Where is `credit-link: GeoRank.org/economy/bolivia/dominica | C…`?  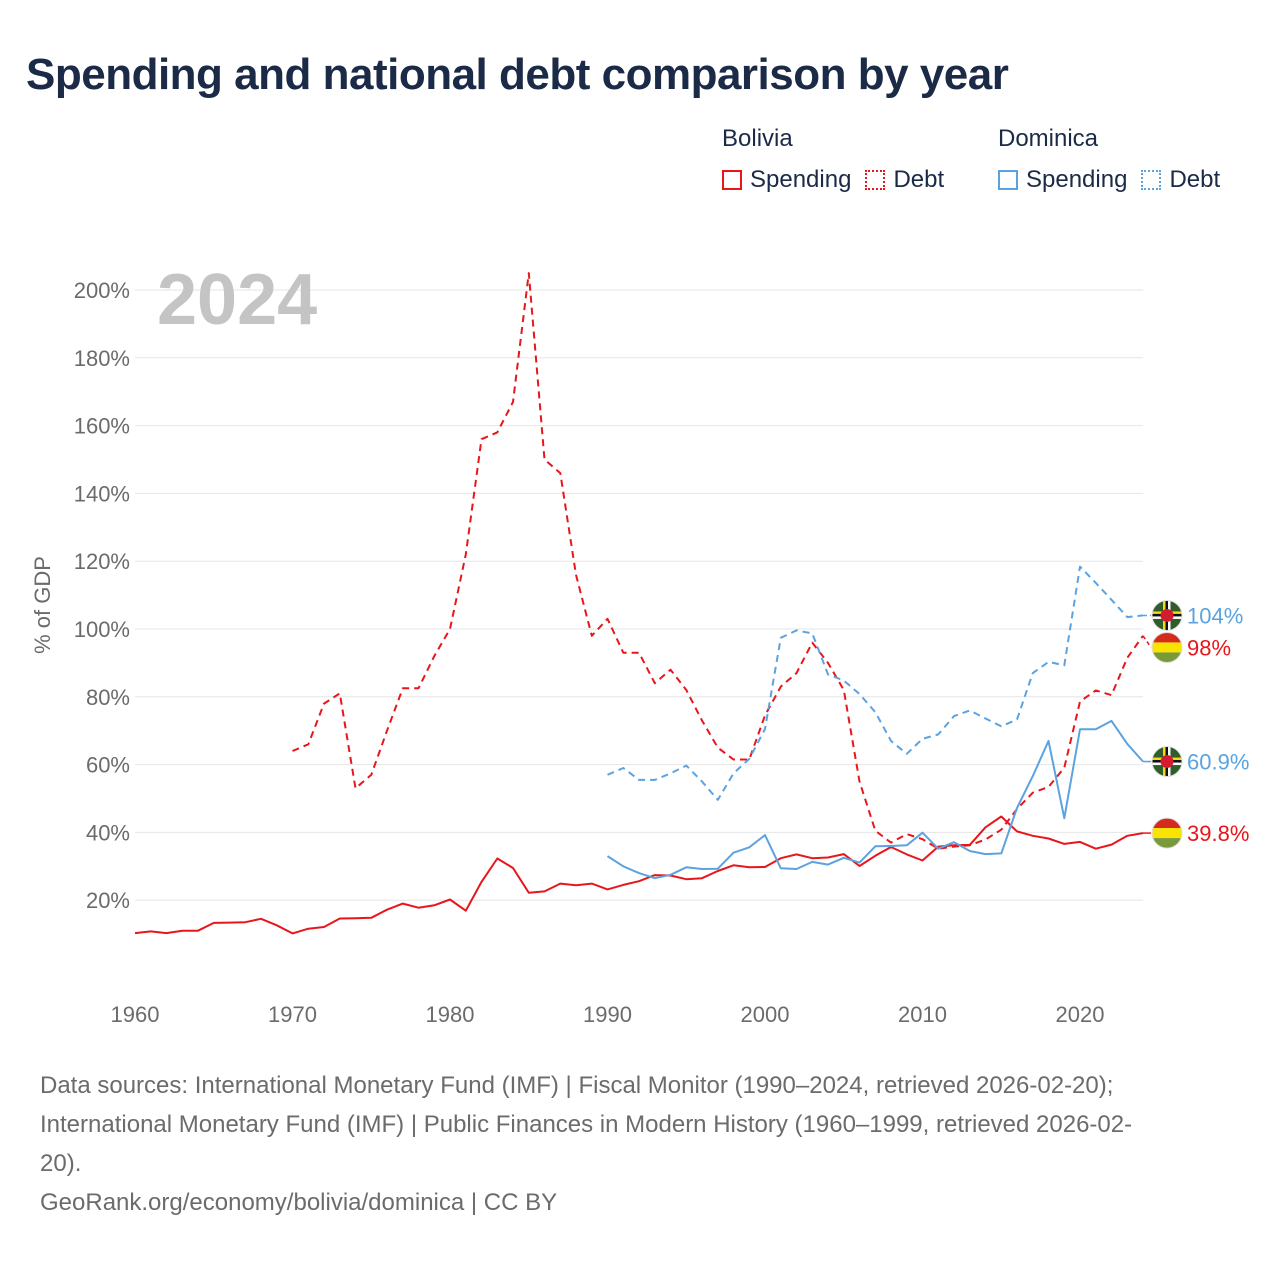 credit-link: GeoRank.org/economy/bolivia/dominica | C… is located at coordinates (299, 1202).